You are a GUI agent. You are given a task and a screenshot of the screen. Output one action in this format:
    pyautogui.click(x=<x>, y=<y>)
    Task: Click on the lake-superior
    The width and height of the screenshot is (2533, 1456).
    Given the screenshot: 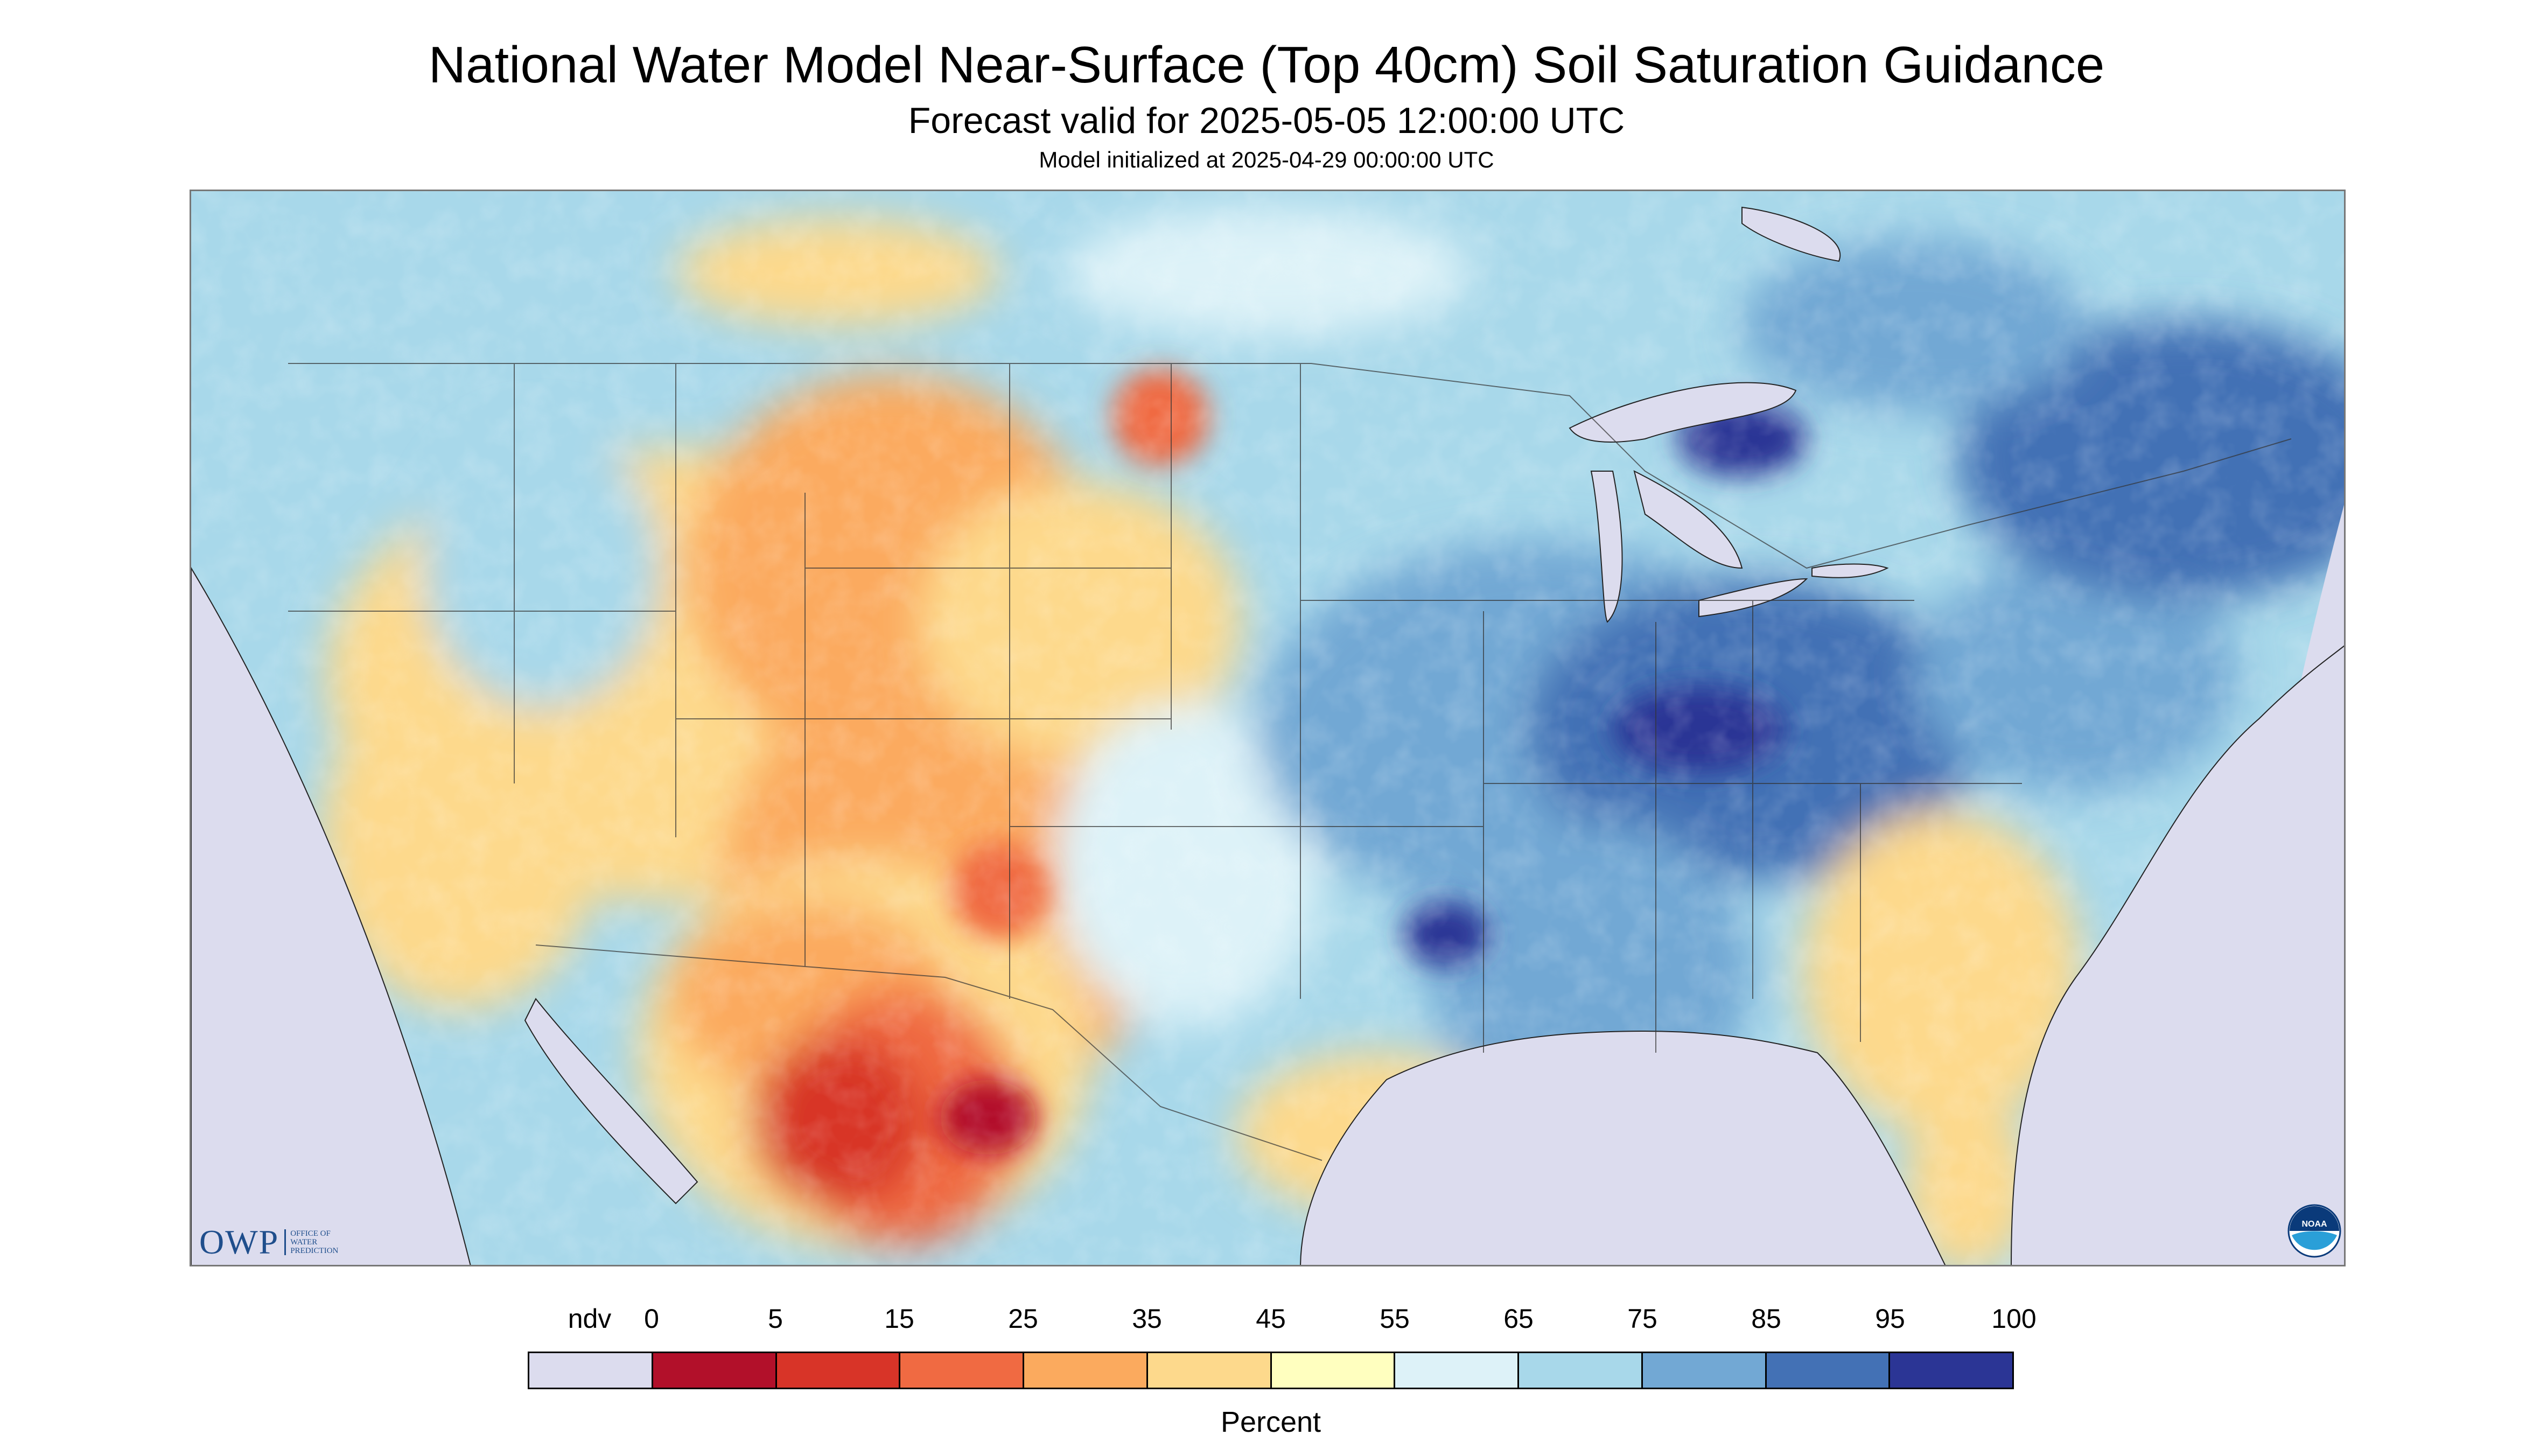 What is the action you would take?
    pyautogui.click(x=1683, y=412)
    